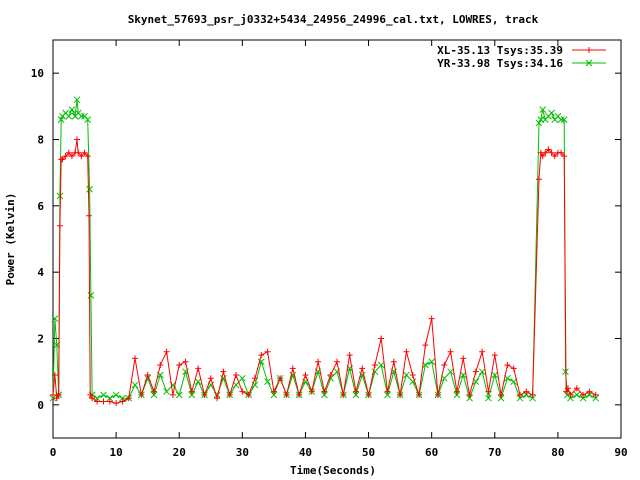 Image resolution: width=640 pixels, height=480 pixels. Describe the element at coordinates (620, 452) in the screenshot. I see `x-tick-label: 90` at that location.